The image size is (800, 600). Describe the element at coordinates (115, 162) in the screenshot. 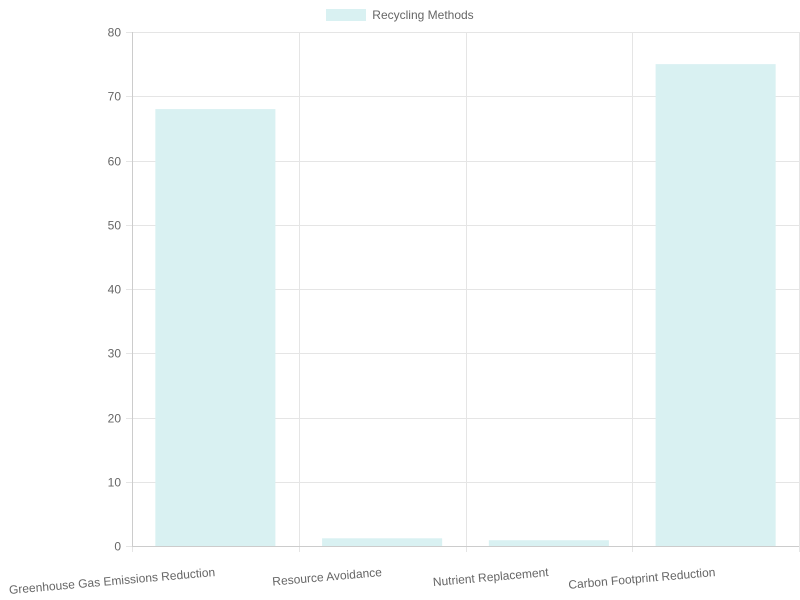

I see `y-tick-label: 60` at that location.